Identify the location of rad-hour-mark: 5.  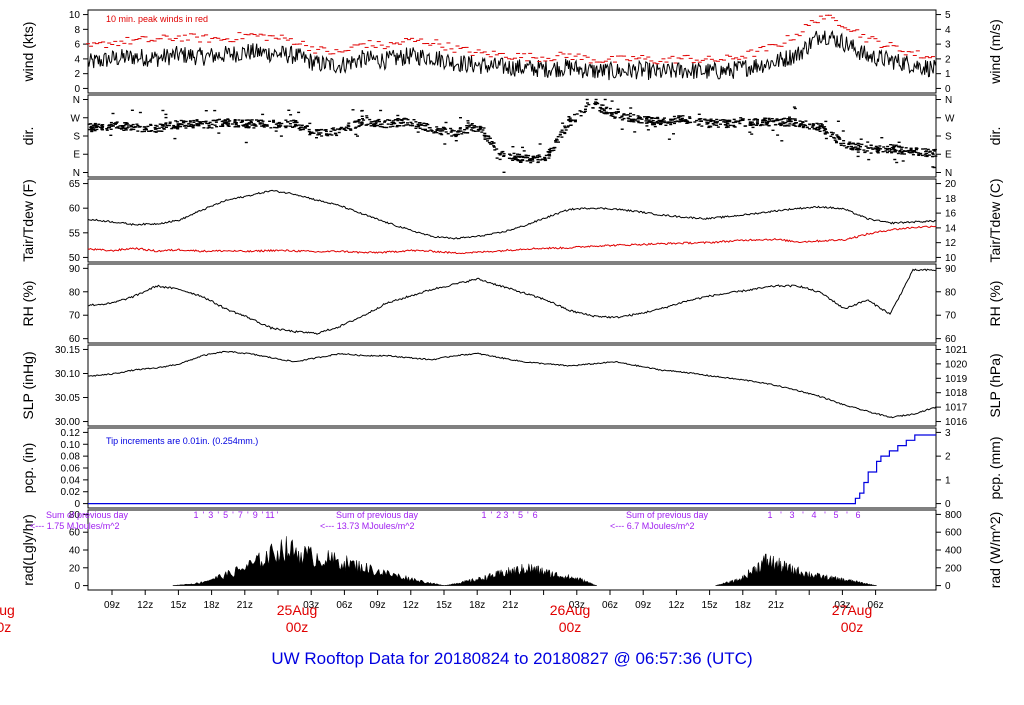
(835, 515).